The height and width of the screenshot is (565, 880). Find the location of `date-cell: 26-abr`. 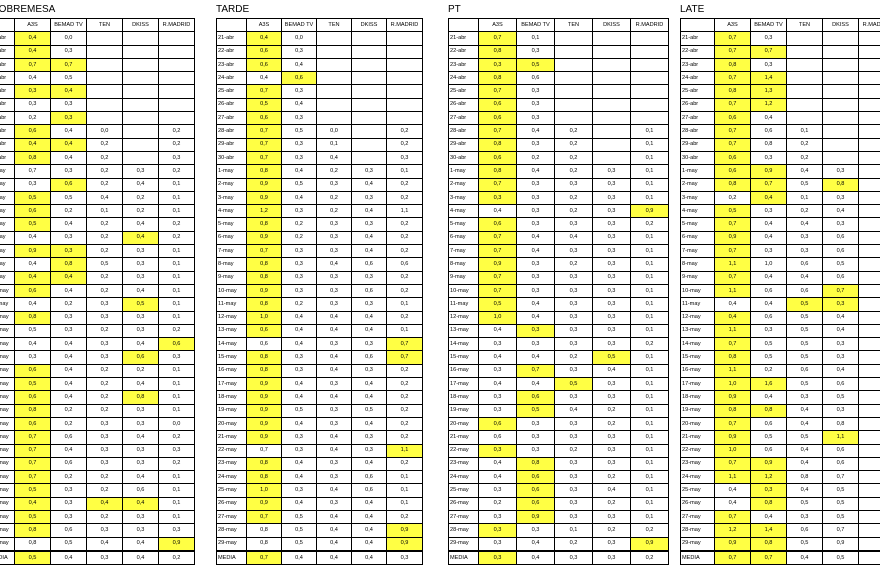

date-cell: 26-abr is located at coordinates (7, 104).